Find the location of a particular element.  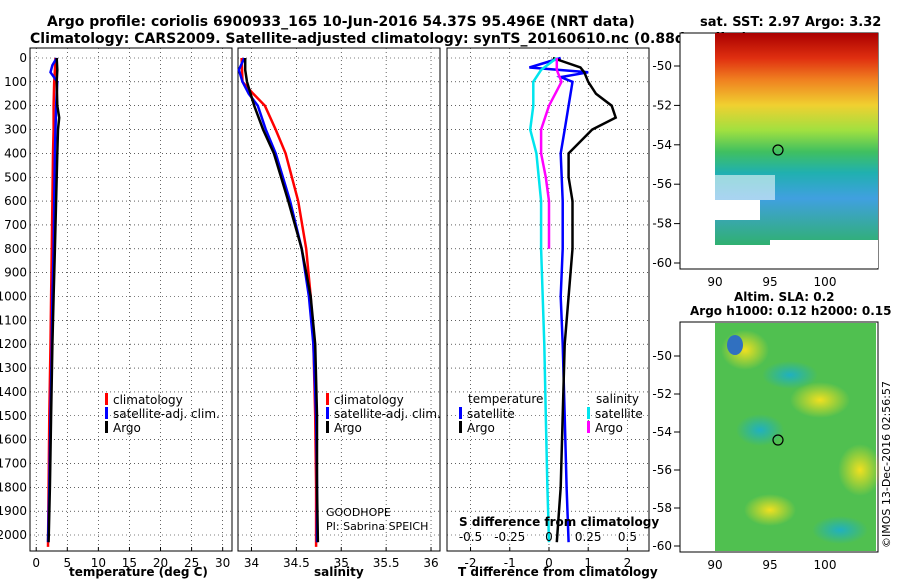

legend-label-t-argo: Argo is located at coordinates (481, 428).